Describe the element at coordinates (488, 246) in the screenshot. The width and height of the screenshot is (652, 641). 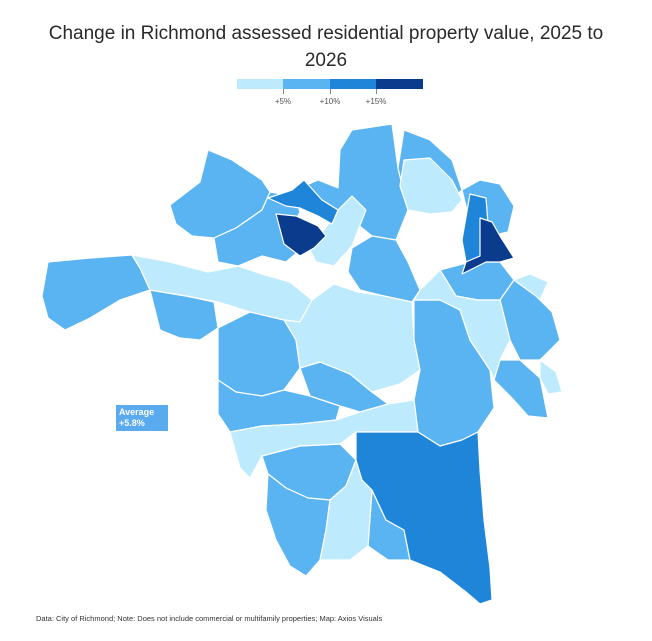
I see `region-northeast-highest` at that location.